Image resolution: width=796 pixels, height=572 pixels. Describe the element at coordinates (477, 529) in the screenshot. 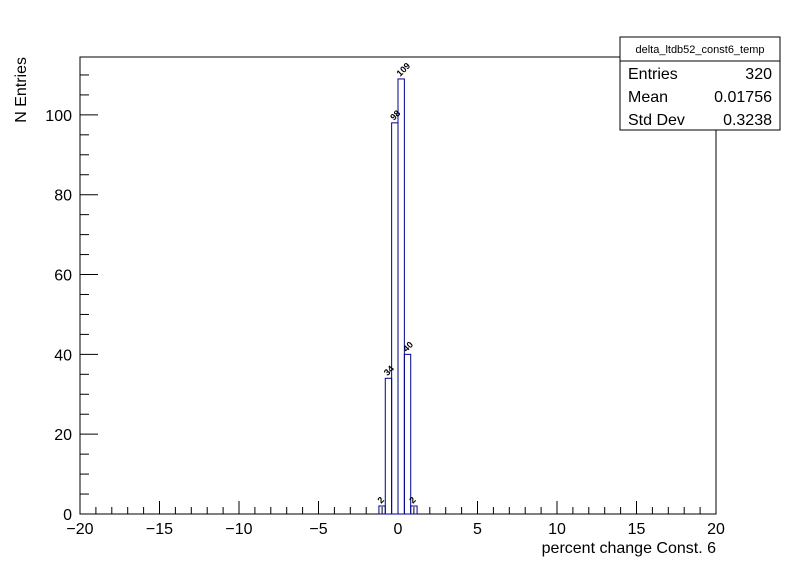

I see `x-tick-label: 5` at that location.